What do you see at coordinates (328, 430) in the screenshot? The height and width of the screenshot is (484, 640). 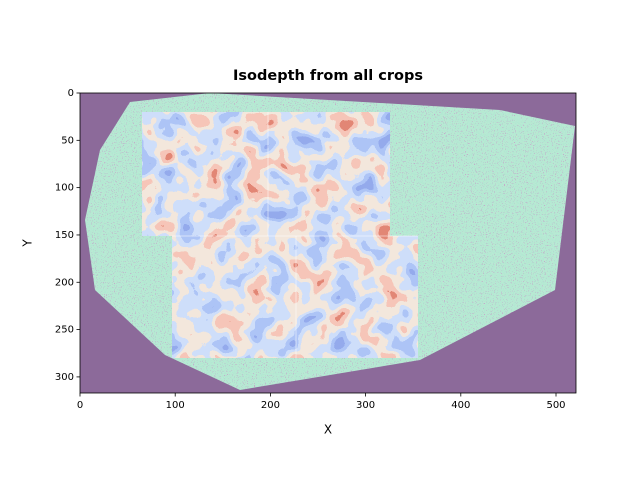 I see `x-axis-label: X` at bounding box center [328, 430].